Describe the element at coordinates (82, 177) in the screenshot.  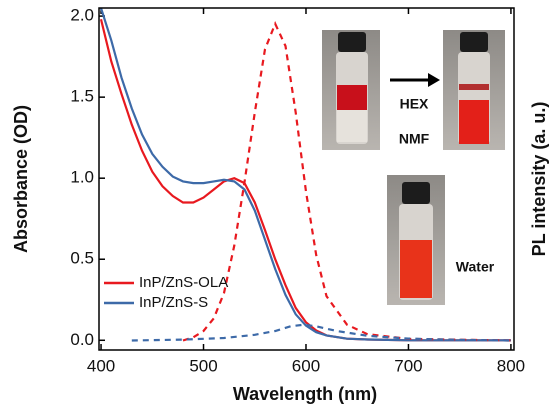
I see `y-tick-label: 1.0` at that location.